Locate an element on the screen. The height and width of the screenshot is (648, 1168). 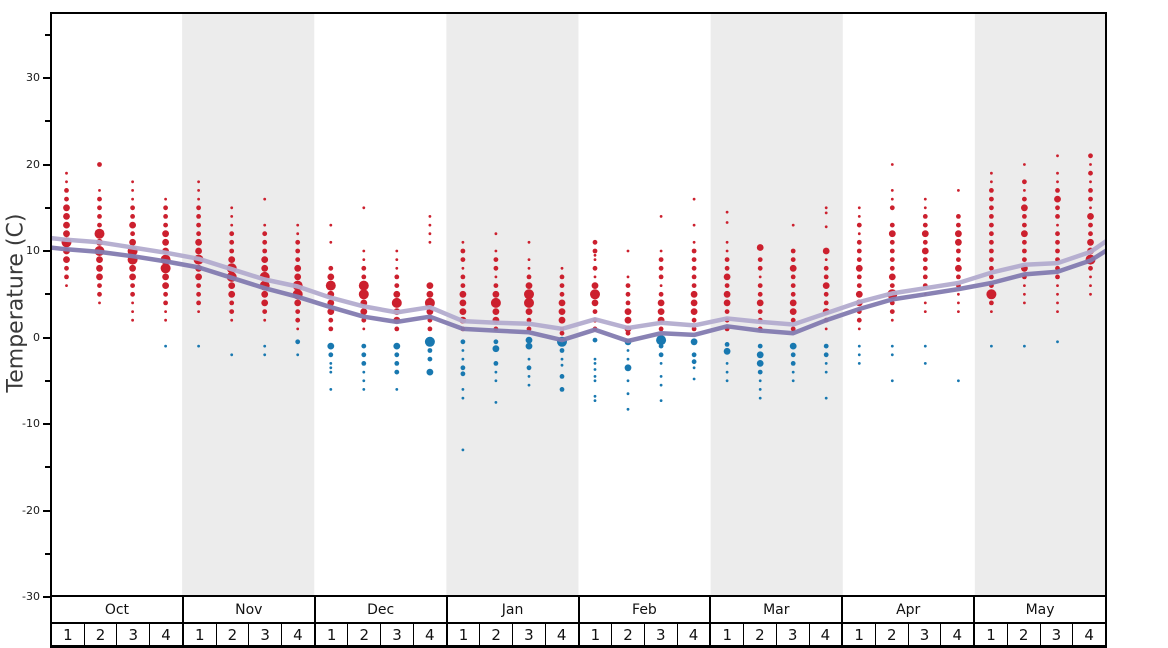
month-band-mar is located at coordinates (776, 304).